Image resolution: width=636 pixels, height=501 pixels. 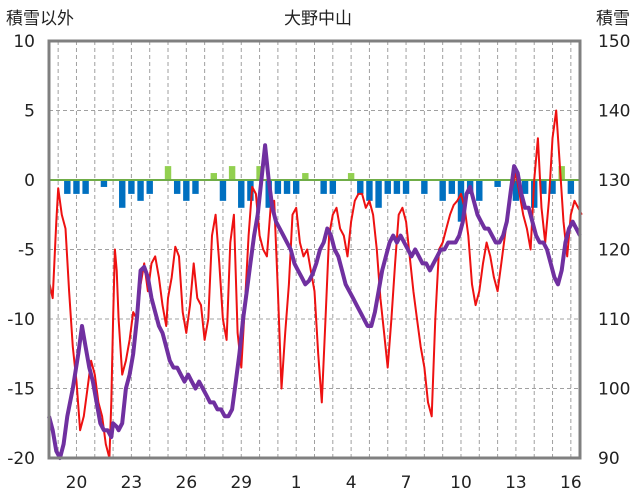 I want to click on left-tick-label: 0, so click(x=29, y=181).